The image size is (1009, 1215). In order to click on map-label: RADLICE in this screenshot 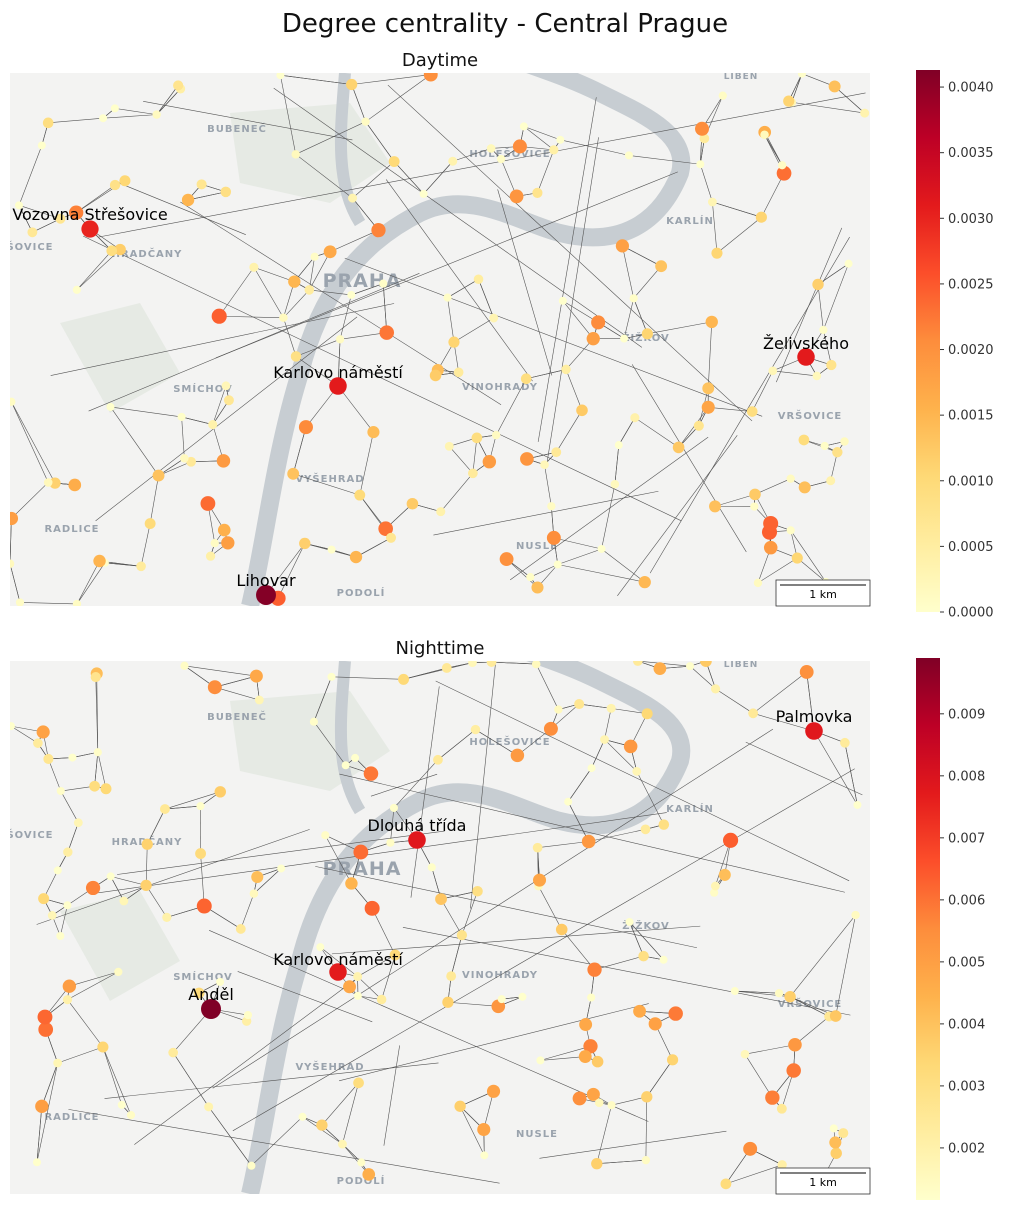, I will do `click(71, 1117)`.